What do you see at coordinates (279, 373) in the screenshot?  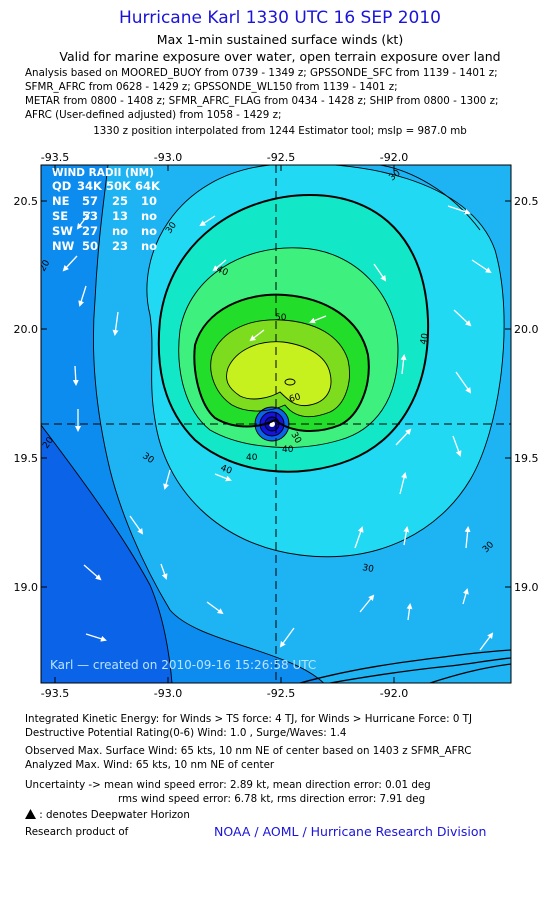 I see `wind-band-max` at bounding box center [279, 373].